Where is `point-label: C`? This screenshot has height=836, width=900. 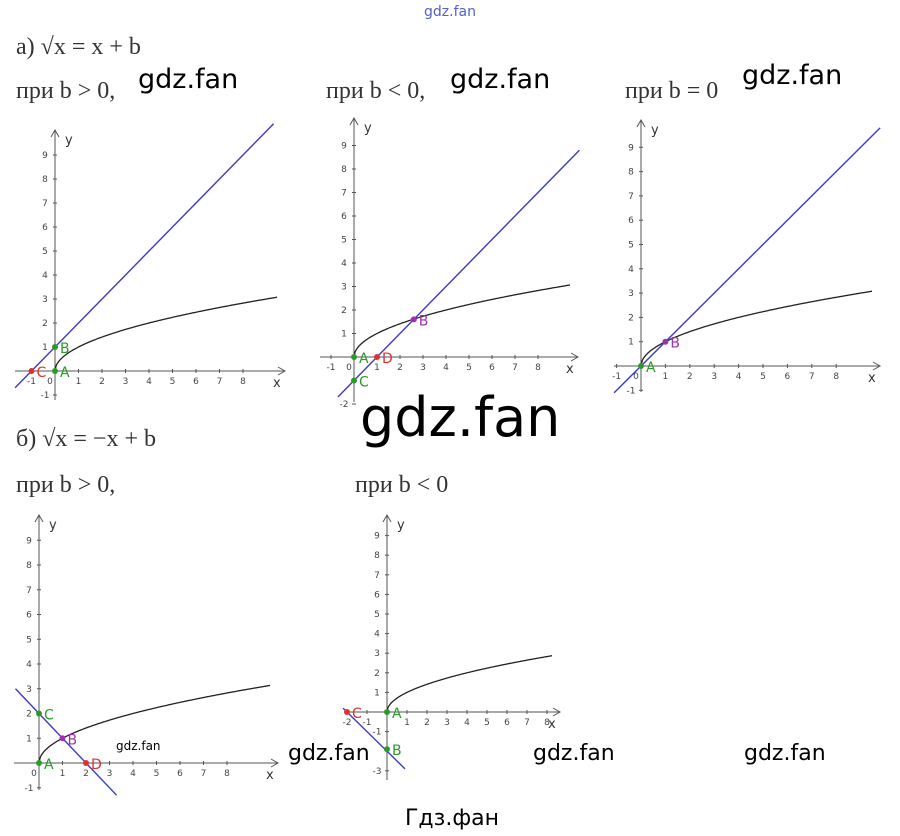
point-label: C is located at coordinates (357, 714).